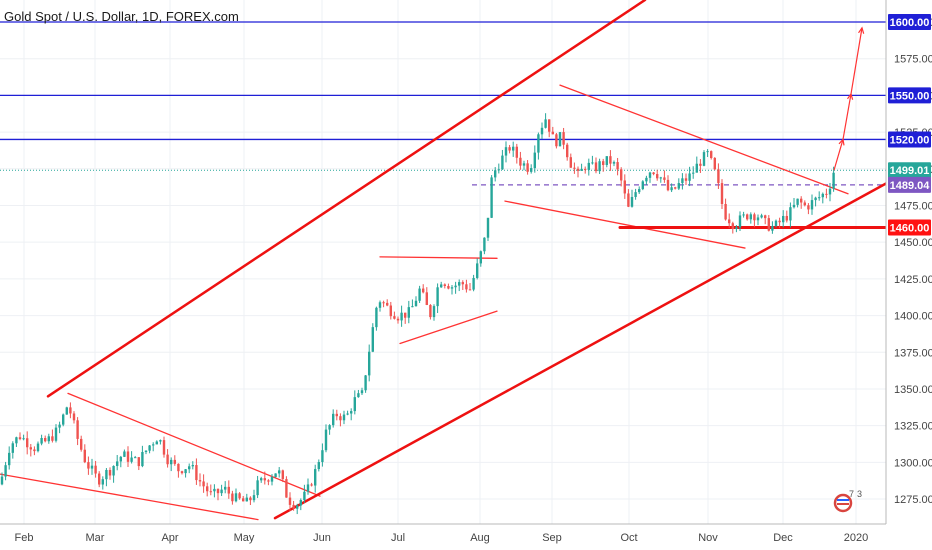  I want to click on logo-count-b: 3, so click(859, 494).